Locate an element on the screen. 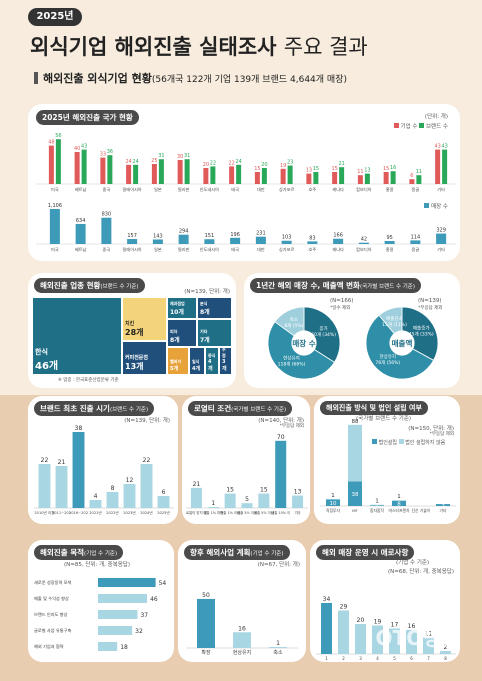 The height and width of the screenshot is (681, 482). chart-trouble-tick: 4 is located at coordinates (377, 658).